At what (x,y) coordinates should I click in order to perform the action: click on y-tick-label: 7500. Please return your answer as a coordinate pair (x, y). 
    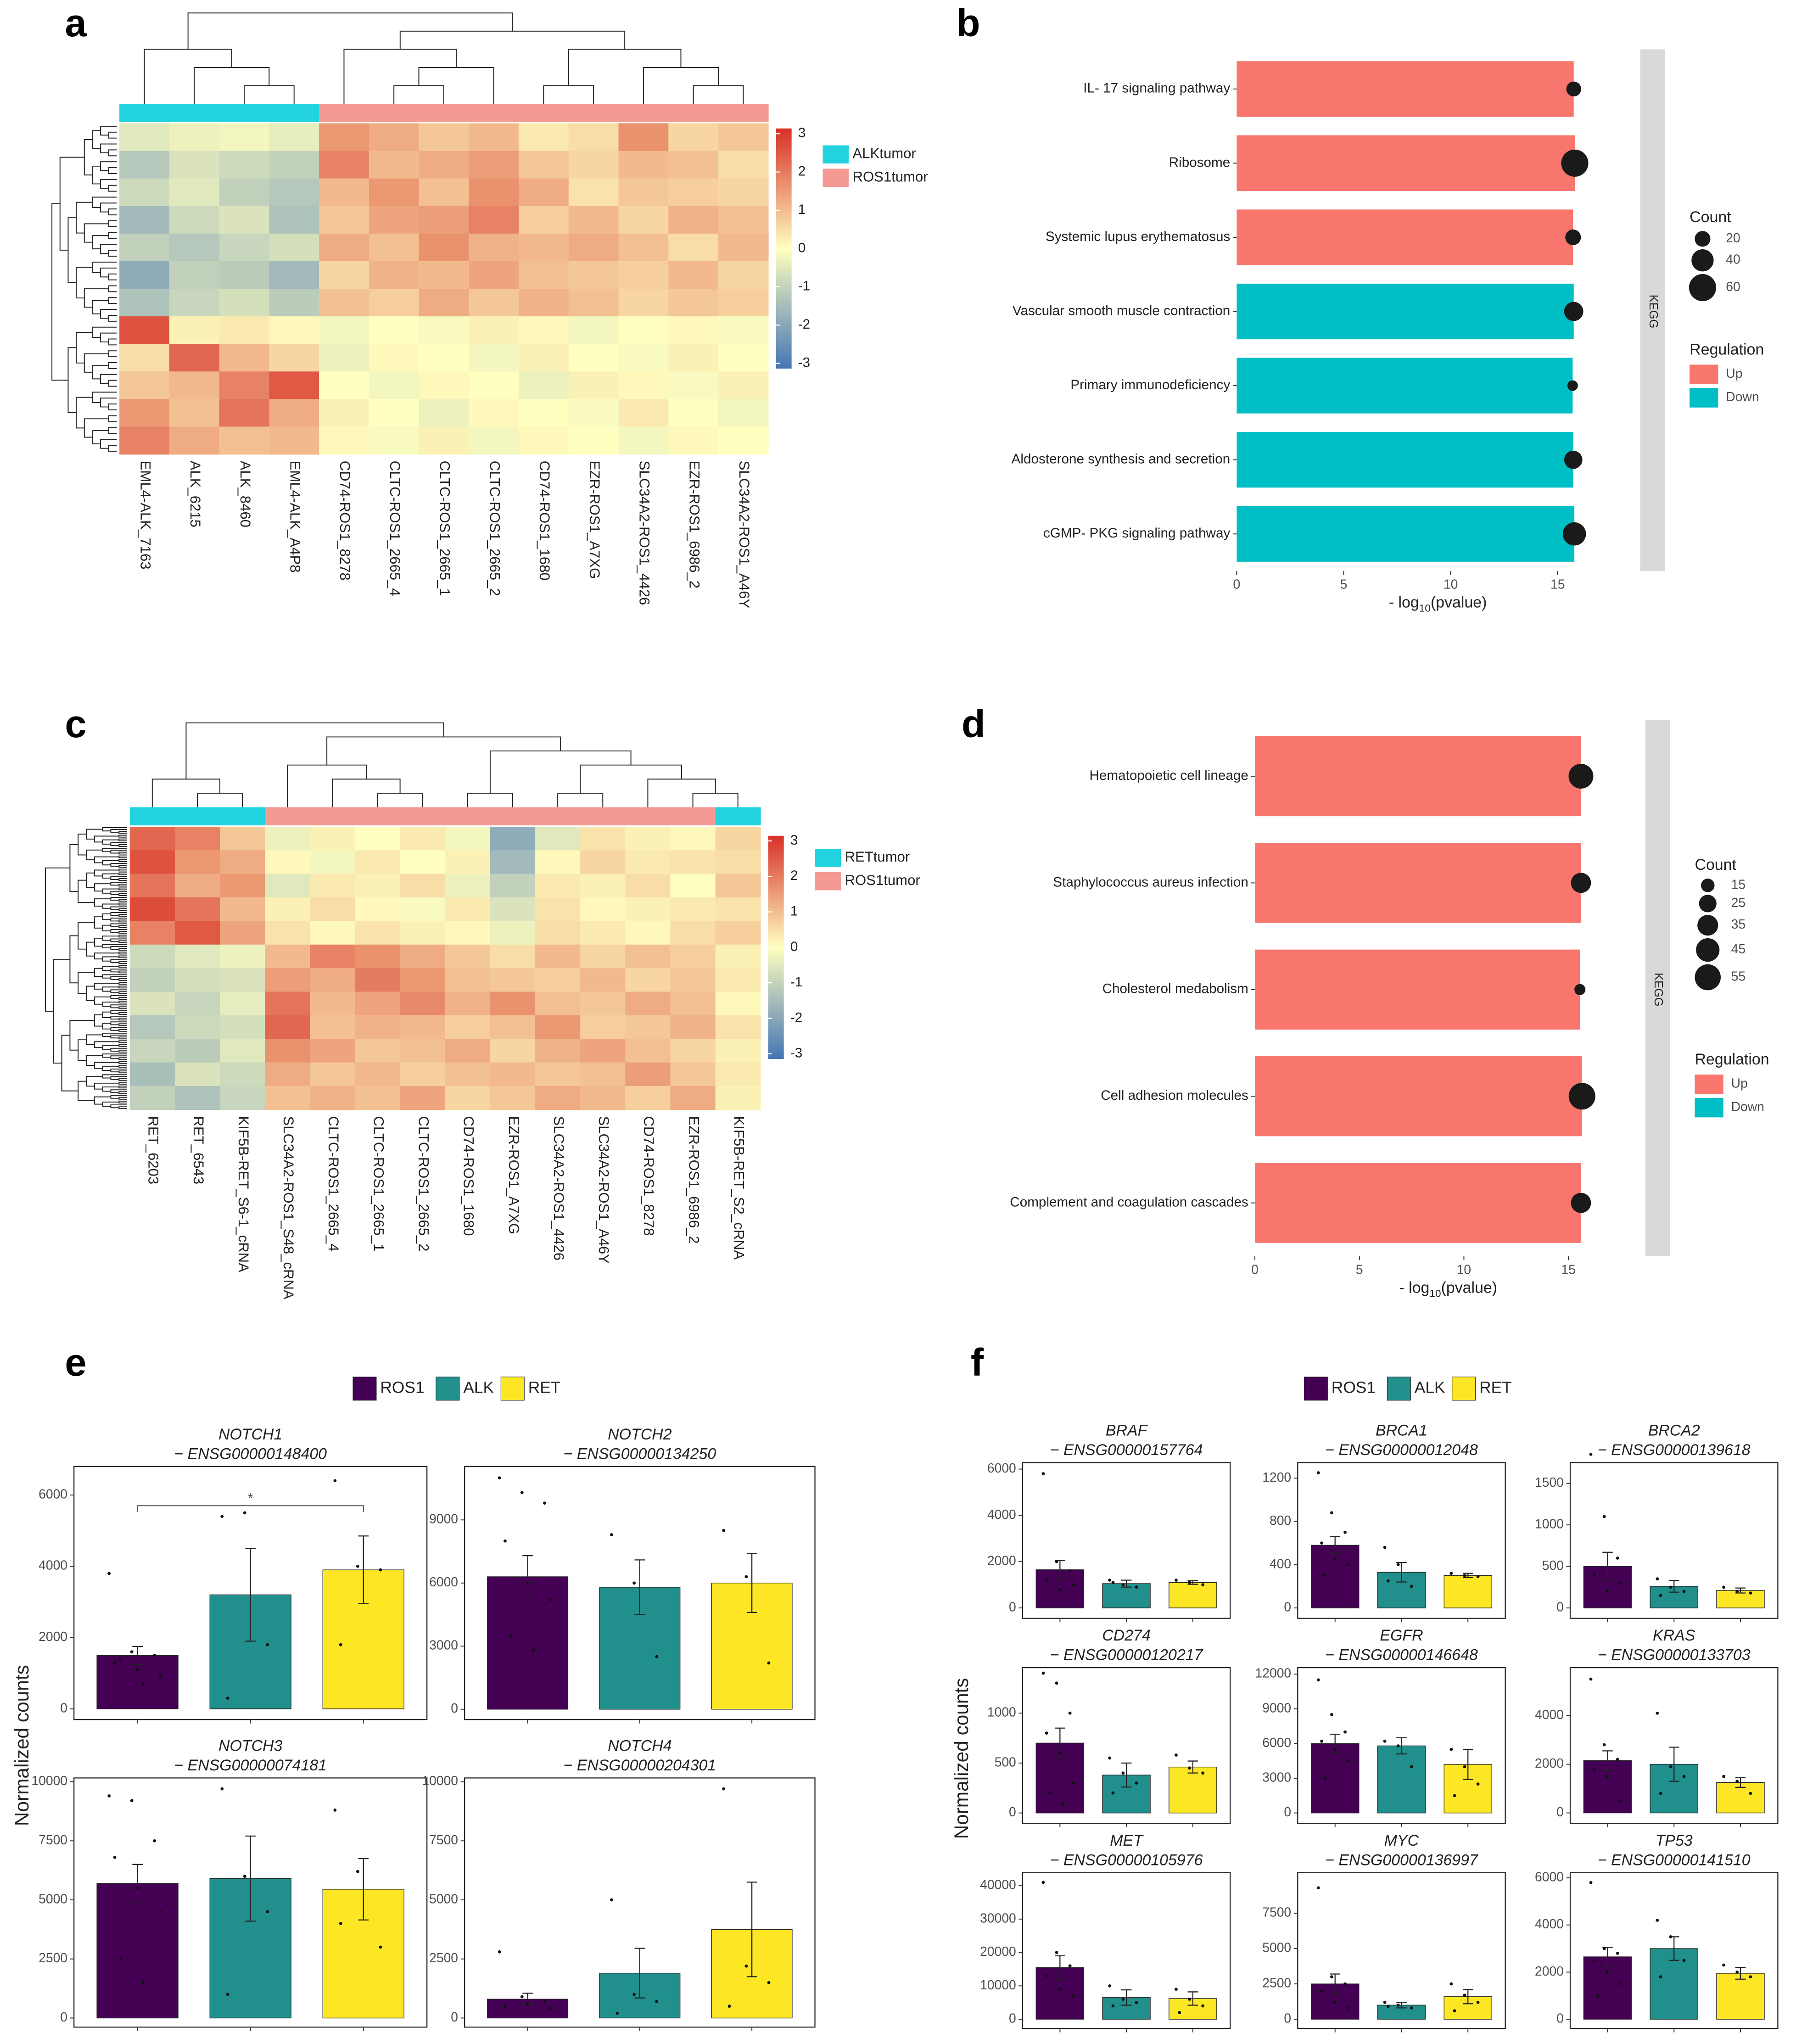
    Looking at the image, I should click on (53, 1839).